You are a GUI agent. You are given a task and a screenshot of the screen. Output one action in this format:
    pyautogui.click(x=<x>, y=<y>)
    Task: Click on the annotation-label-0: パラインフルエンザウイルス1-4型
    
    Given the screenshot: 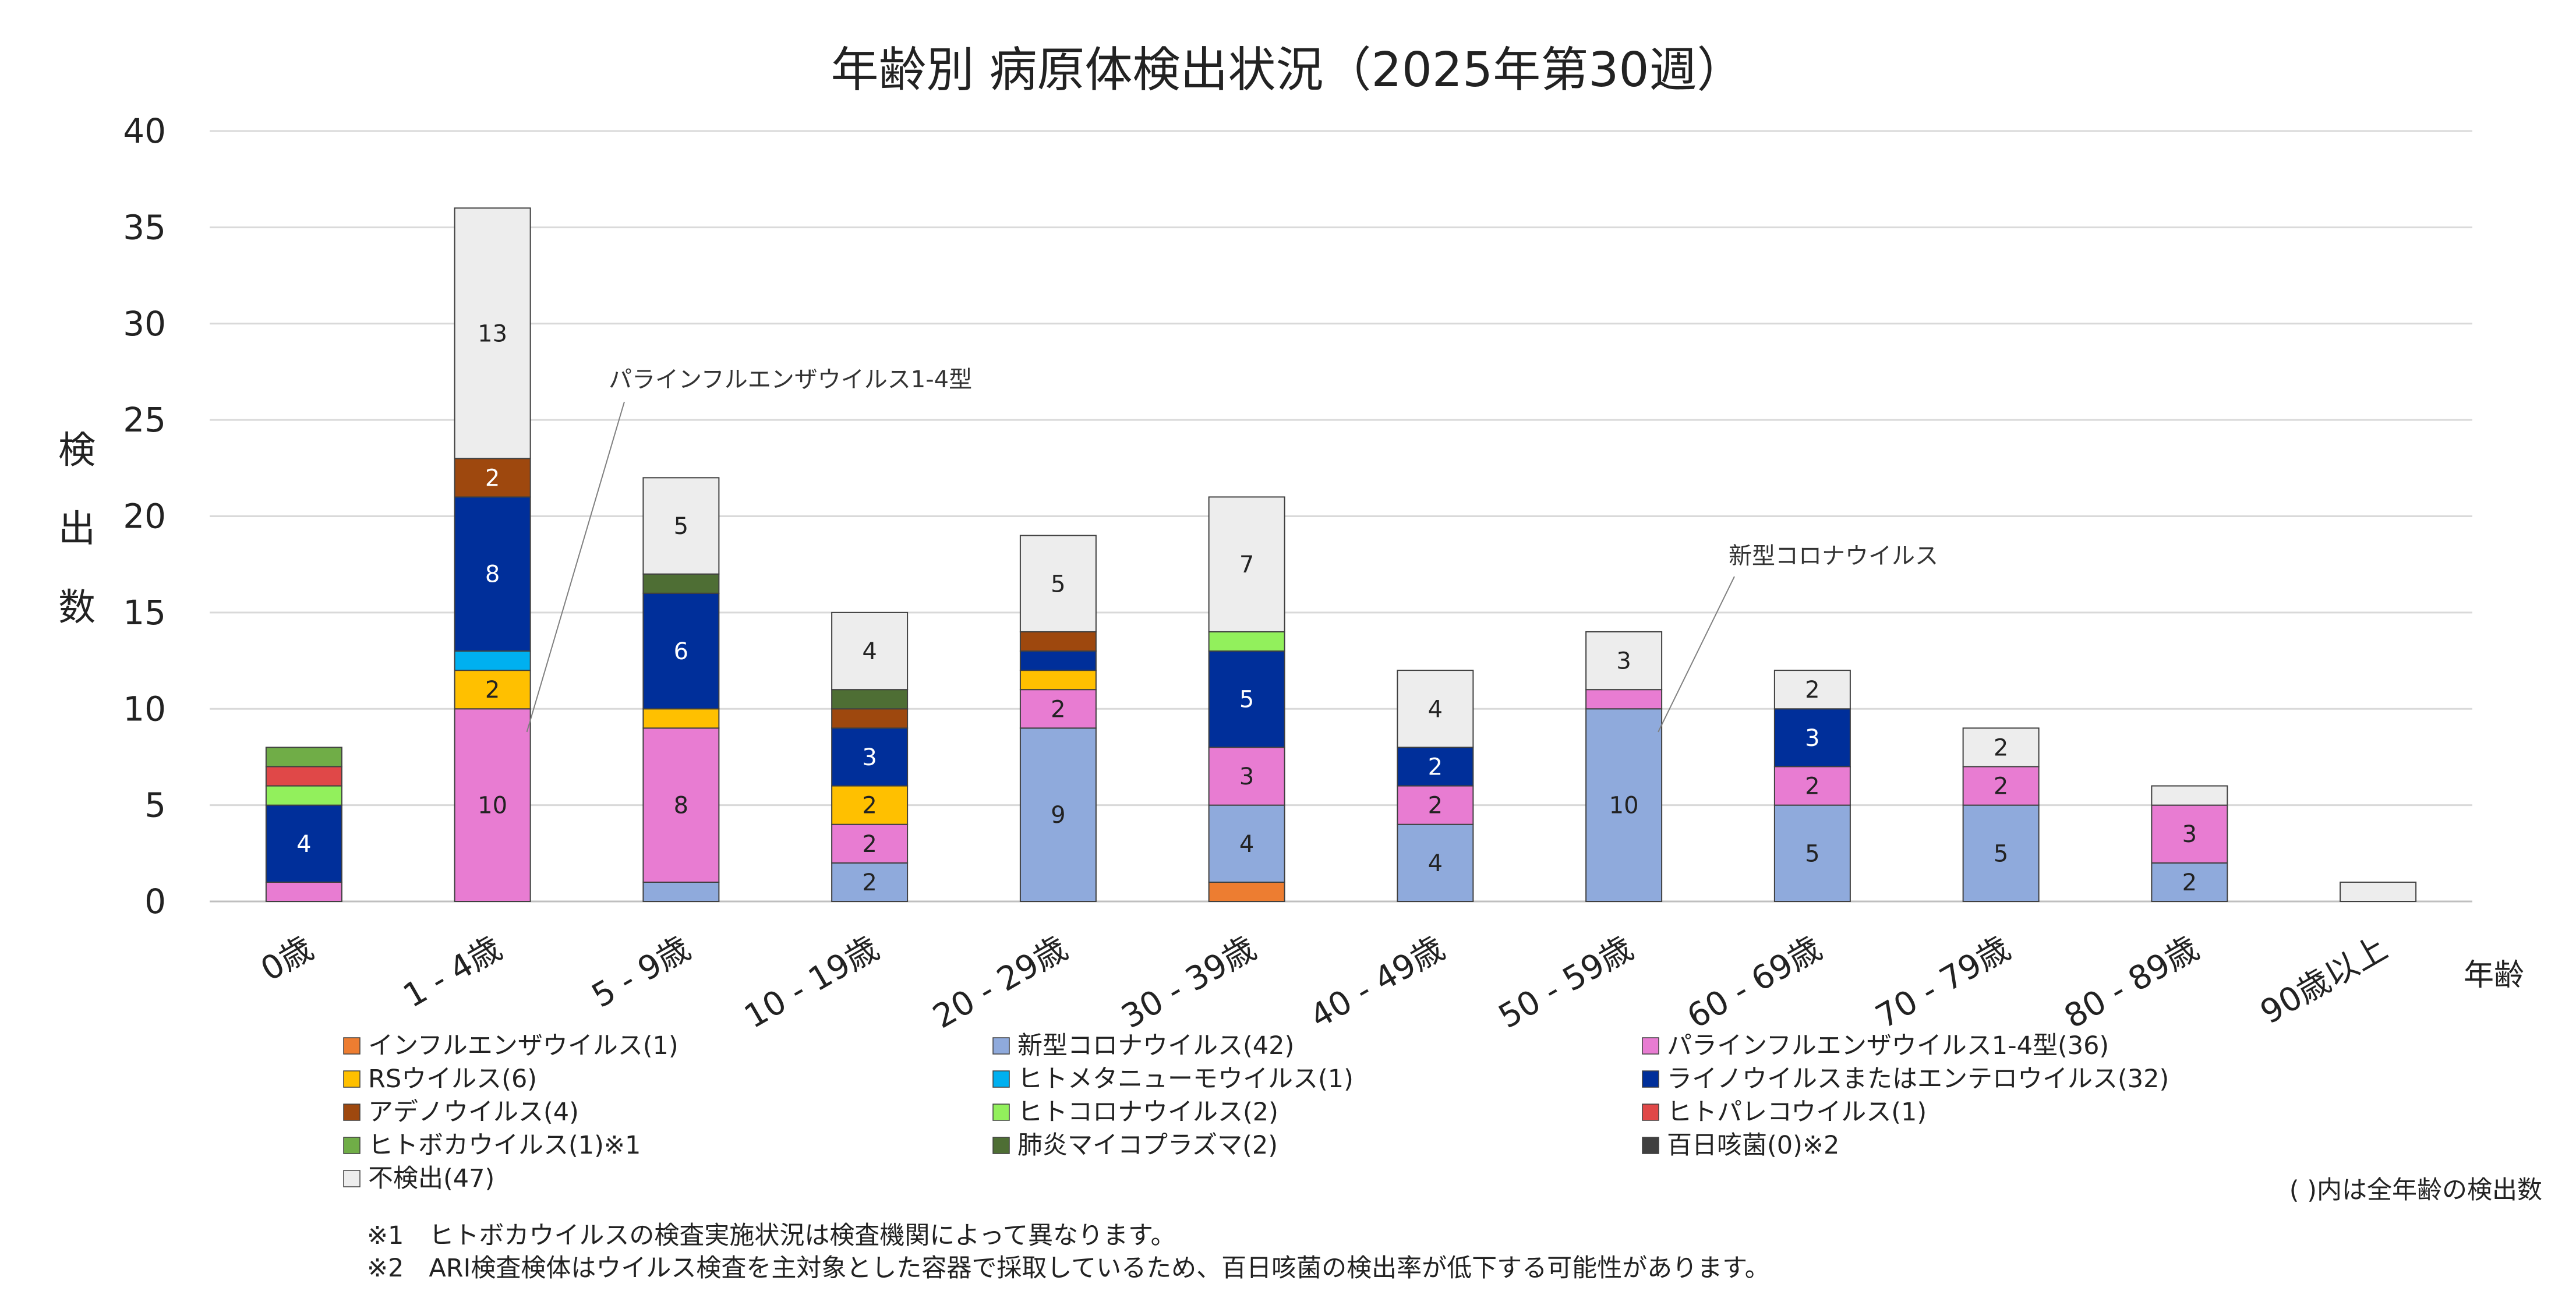 What is the action you would take?
    pyautogui.click(x=790, y=380)
    